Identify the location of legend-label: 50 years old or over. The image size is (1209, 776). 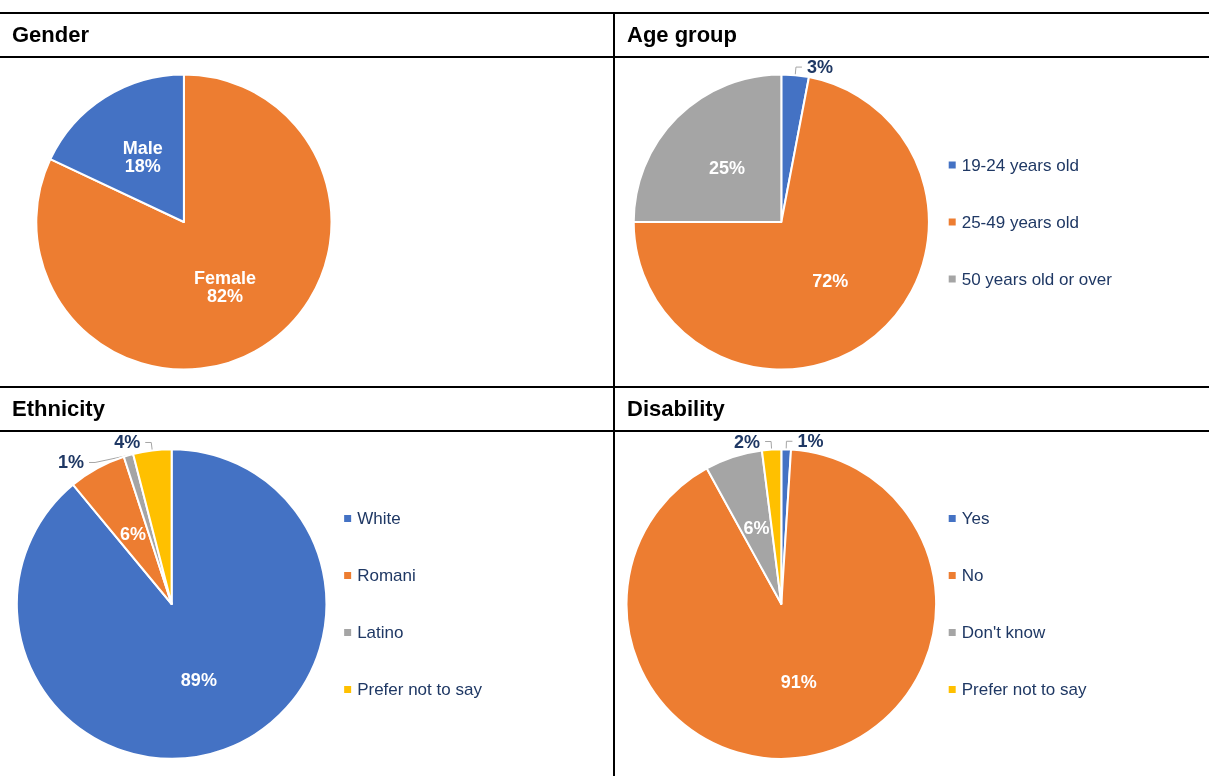
(1037, 279).